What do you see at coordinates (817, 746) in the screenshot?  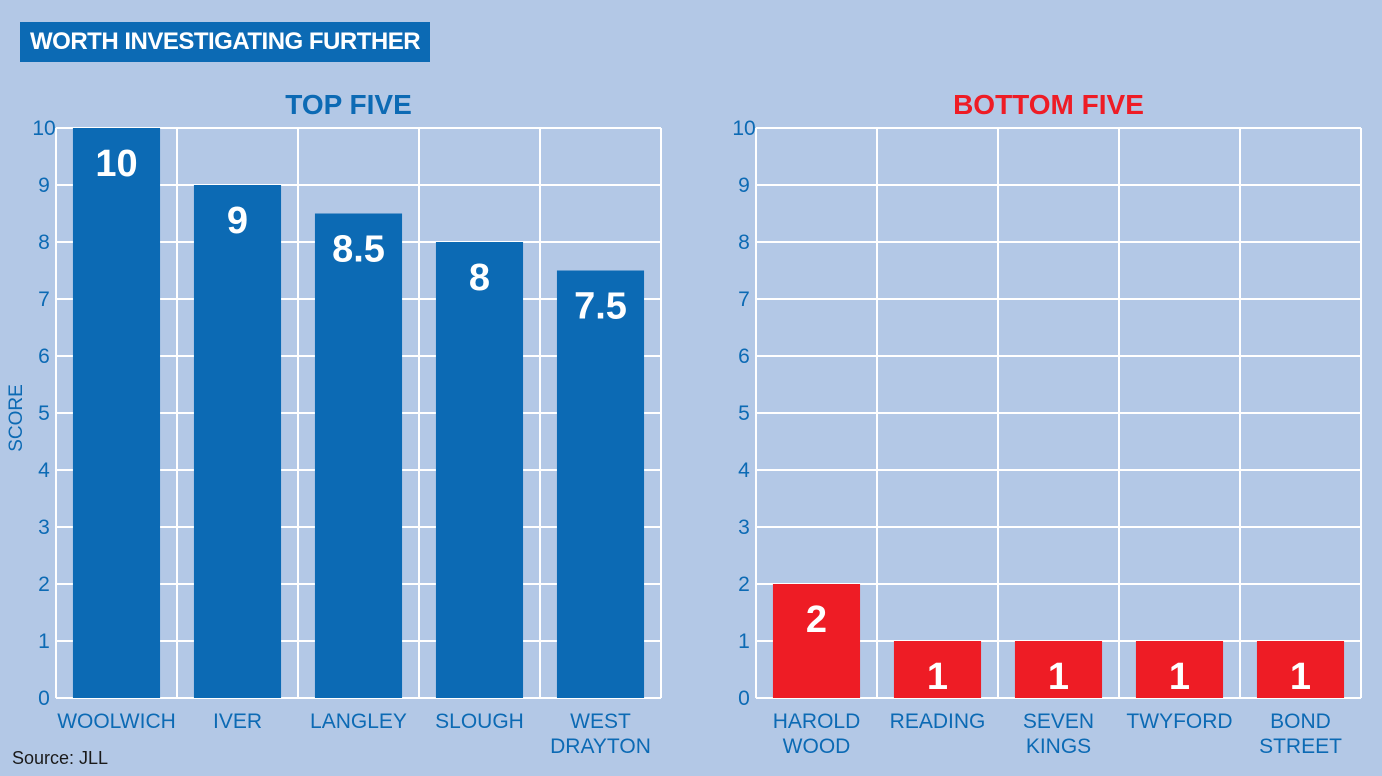 I see `category-label: WOOD` at bounding box center [817, 746].